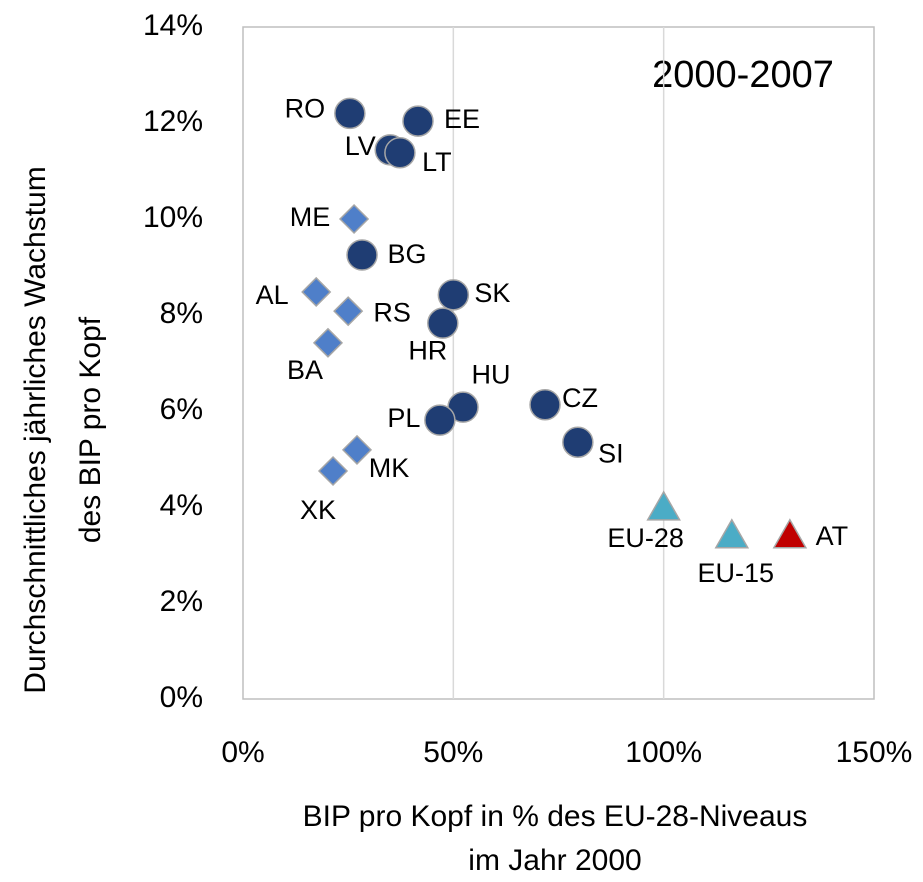 The height and width of the screenshot is (882, 923). Describe the element at coordinates (736, 573) in the screenshot. I see `point-label: EU-15` at that location.